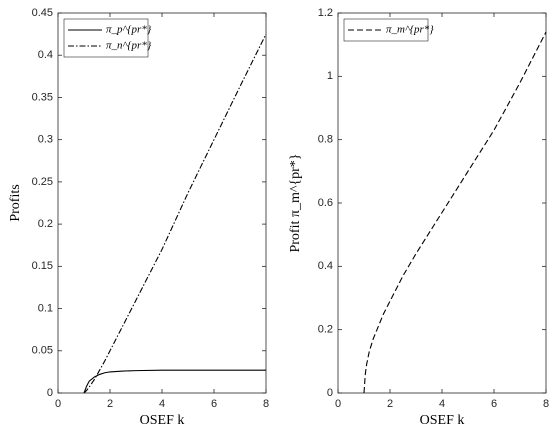  What do you see at coordinates (45, 308) in the screenshot?
I see `y-tick-label: 0.1` at bounding box center [45, 308].